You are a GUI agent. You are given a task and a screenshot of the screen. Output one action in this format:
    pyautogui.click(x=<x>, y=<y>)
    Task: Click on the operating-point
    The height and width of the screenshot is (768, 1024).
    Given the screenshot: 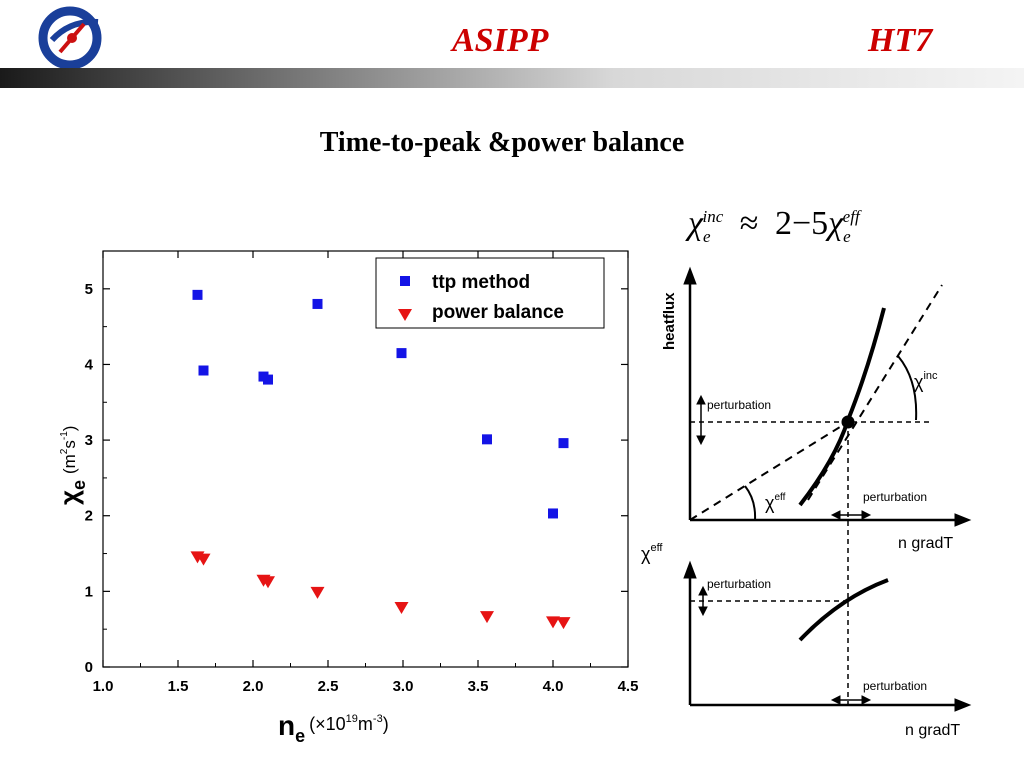 What is the action you would take?
    pyautogui.click(x=848, y=422)
    